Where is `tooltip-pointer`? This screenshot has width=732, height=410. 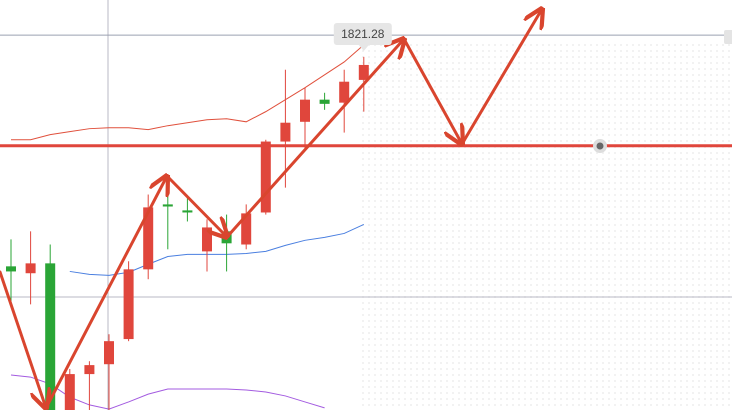
tooltip-pointer is located at coordinates (363, 48).